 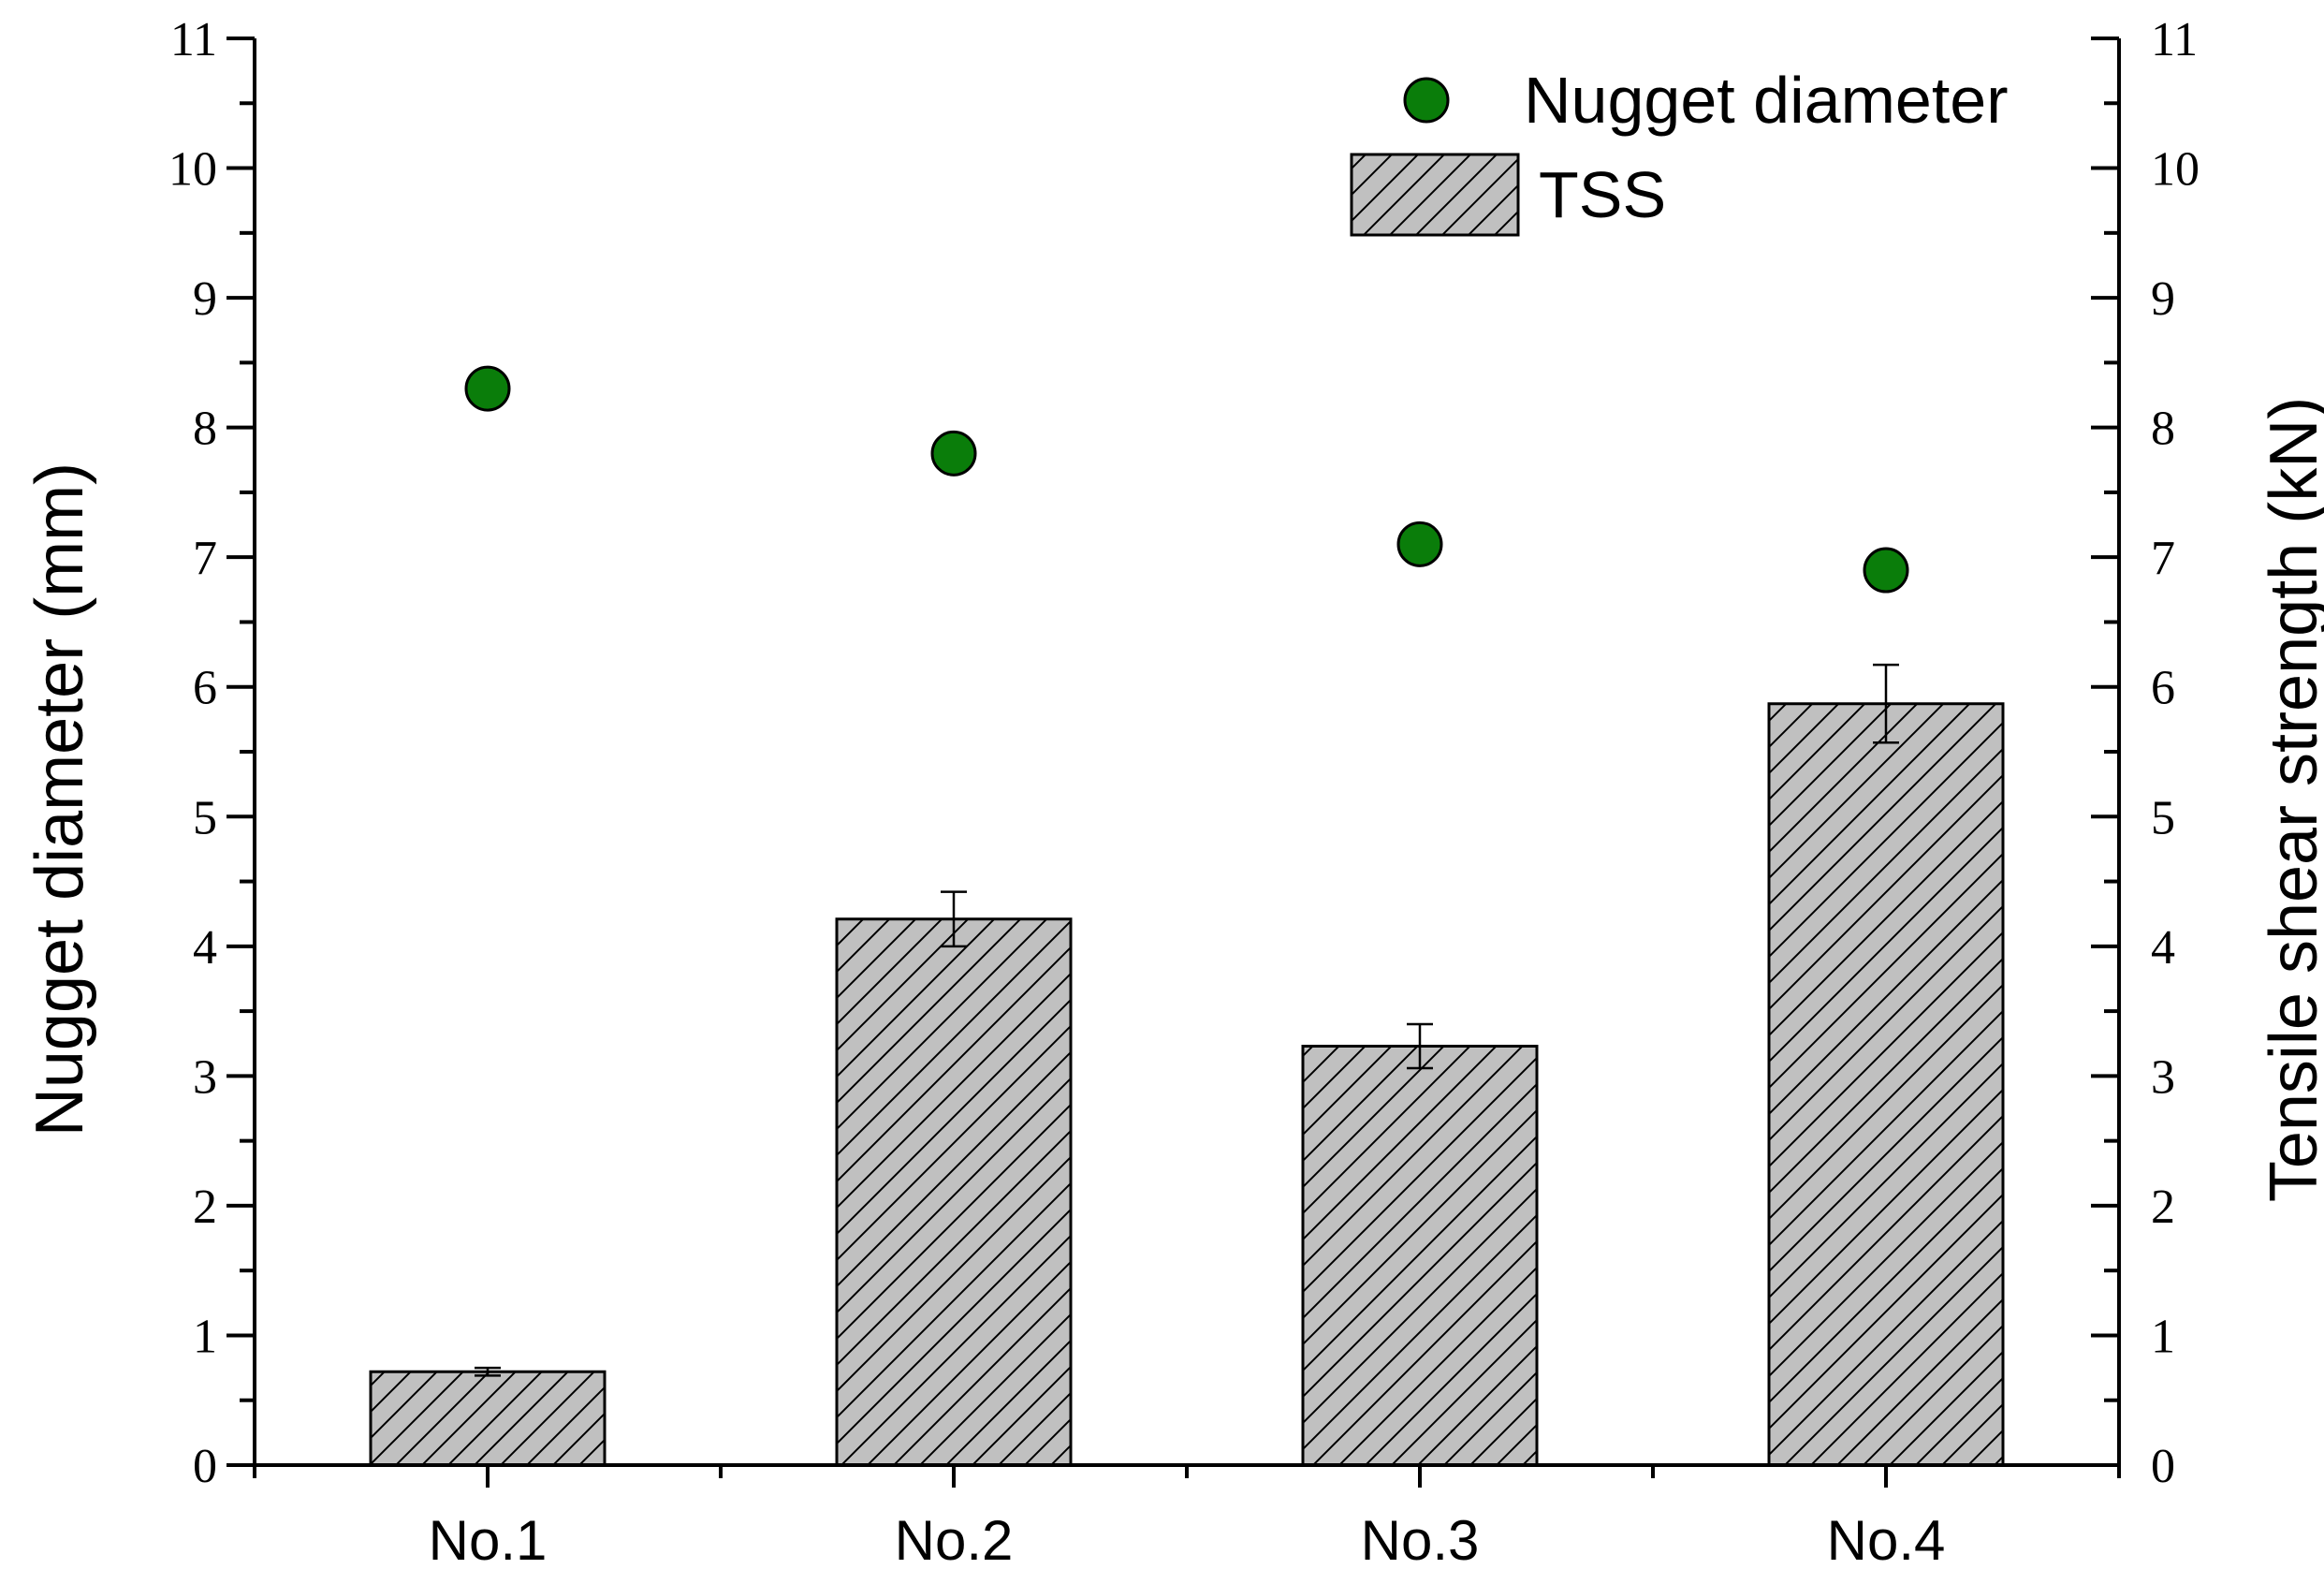 What do you see at coordinates (205, 688) in the screenshot?
I see `y-tick-label-left-6: 6` at bounding box center [205, 688].